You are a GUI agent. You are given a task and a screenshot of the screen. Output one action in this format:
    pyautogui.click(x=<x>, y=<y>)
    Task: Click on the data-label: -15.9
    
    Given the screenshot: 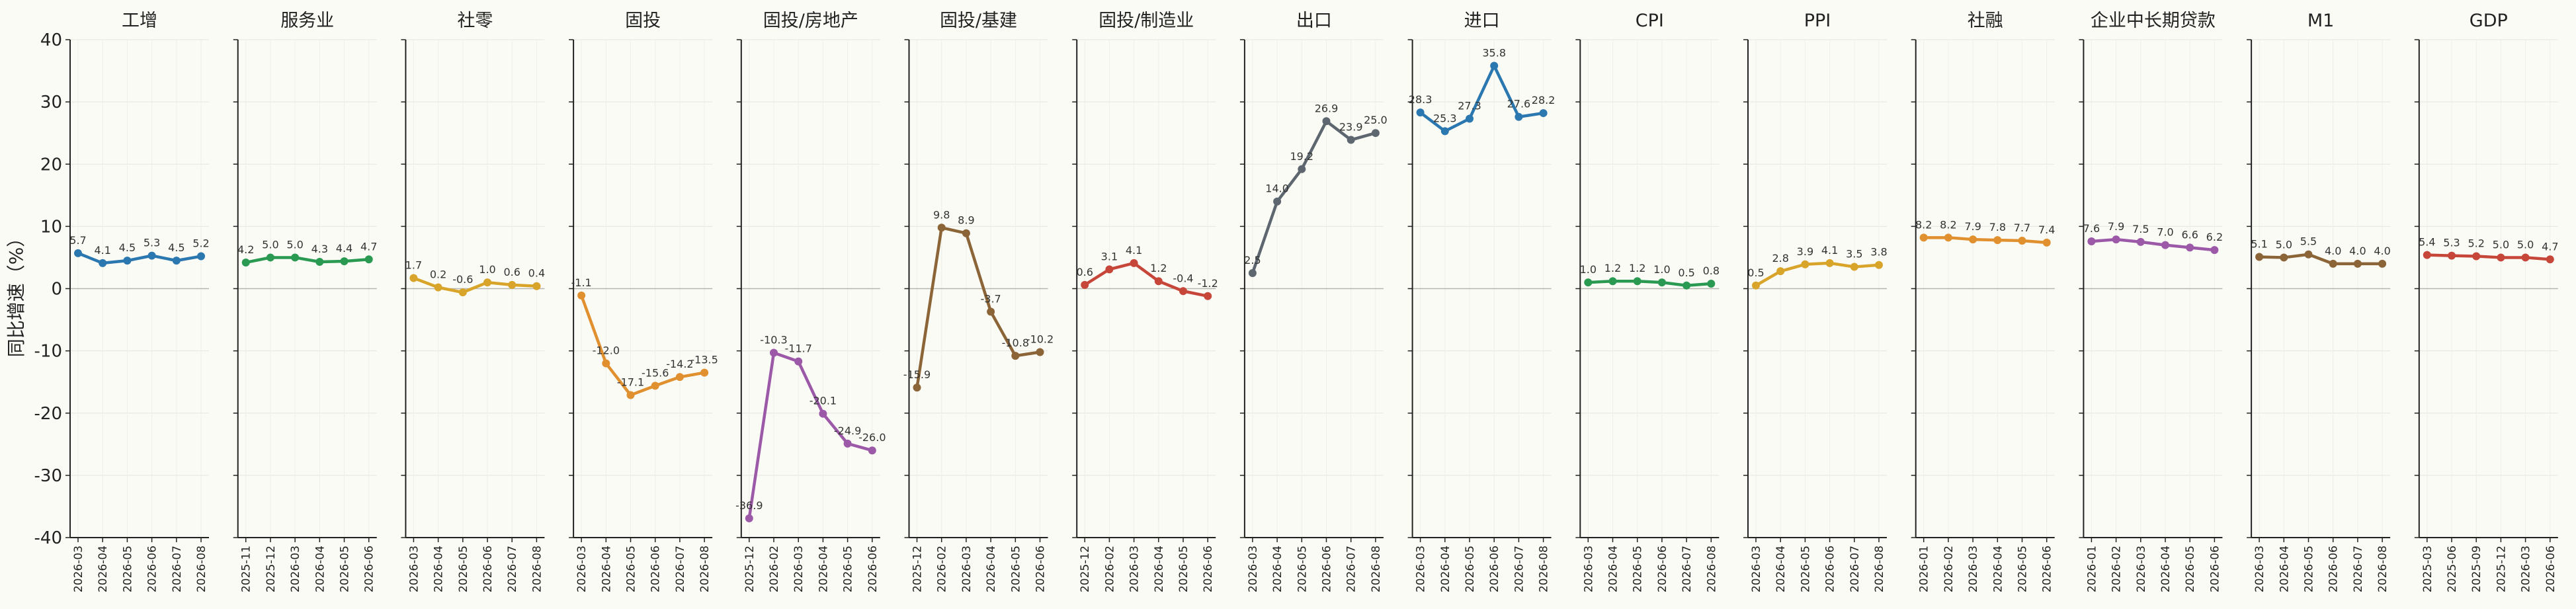 What is the action you would take?
    pyautogui.click(x=917, y=374)
    